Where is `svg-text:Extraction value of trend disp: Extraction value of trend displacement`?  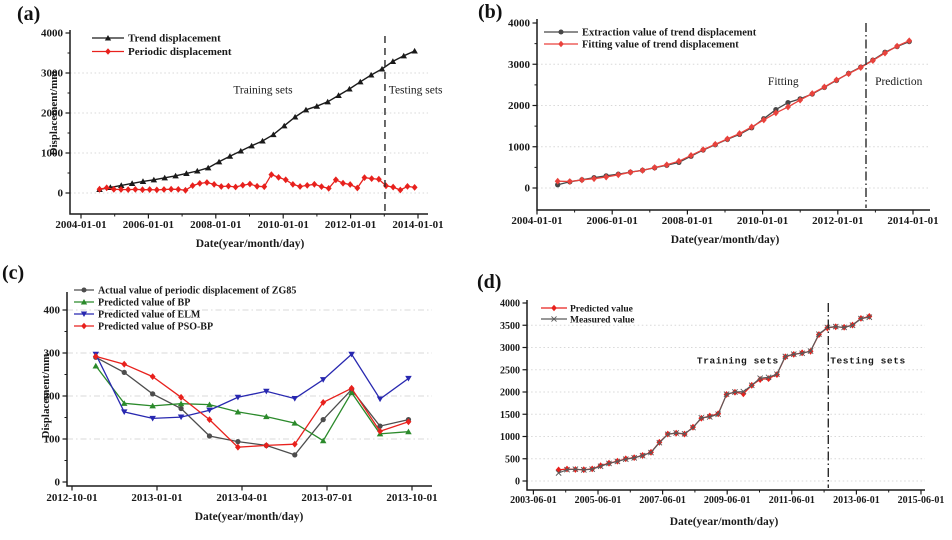
svg-text:Extraction value of trend disp: Extraction value of trend displacement is located at coordinates (669, 32).